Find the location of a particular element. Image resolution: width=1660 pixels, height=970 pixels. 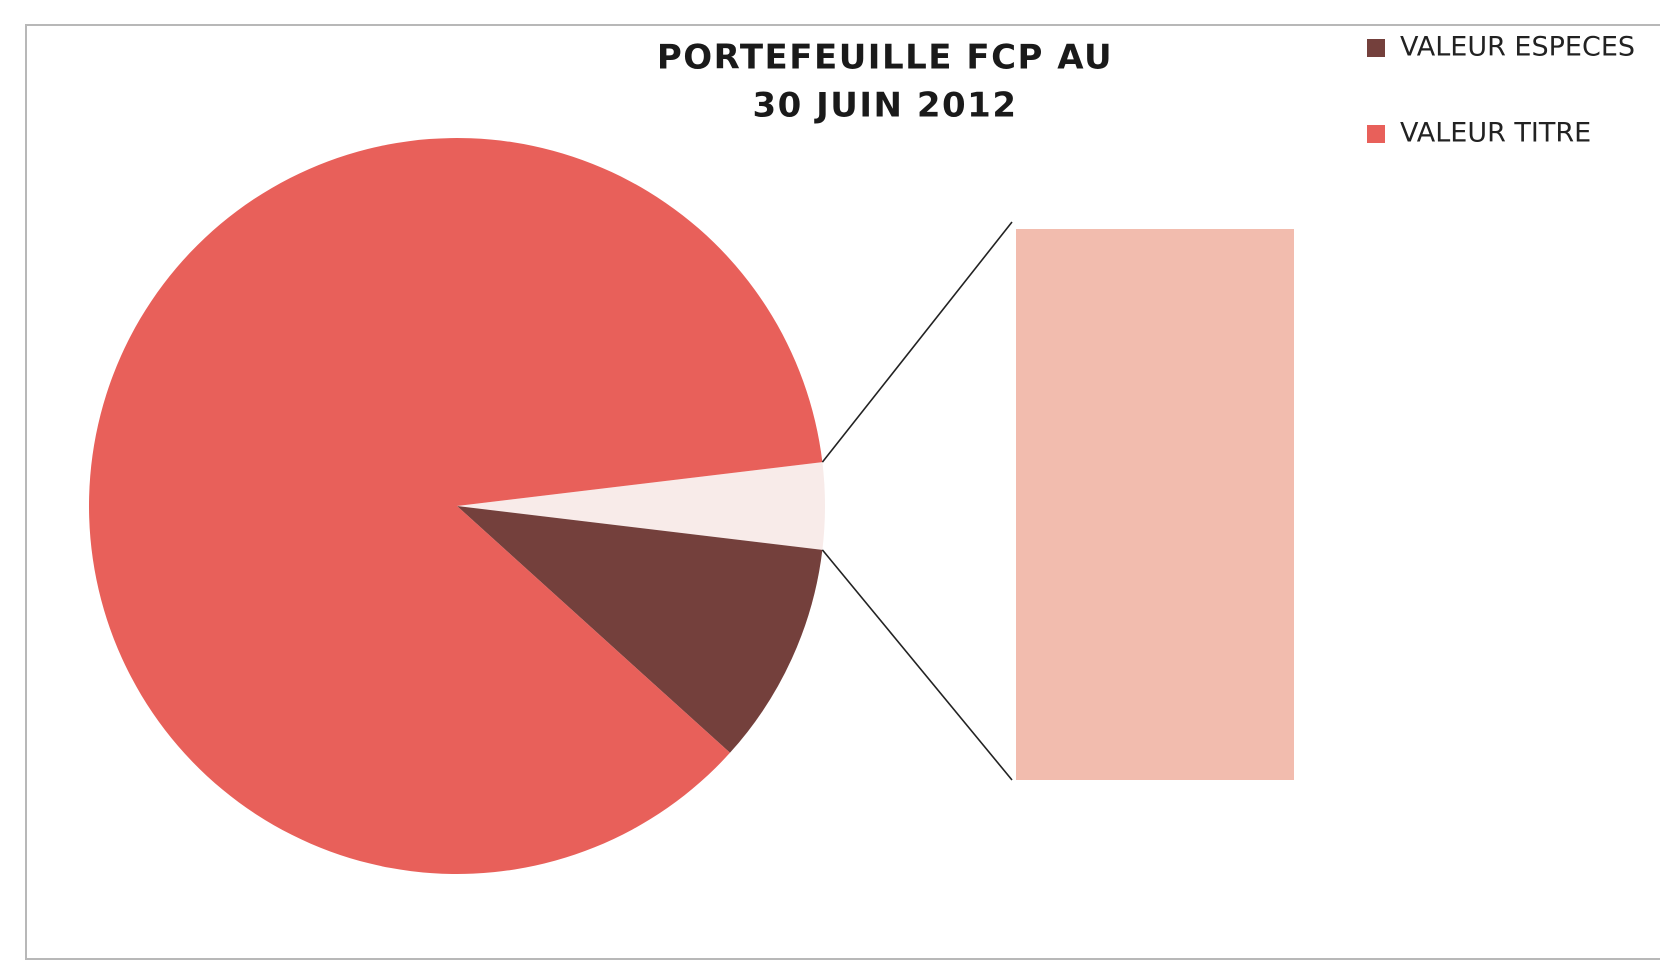

chart-title: PORTEFEUILLE FCP AU is located at coordinates (885, 58).